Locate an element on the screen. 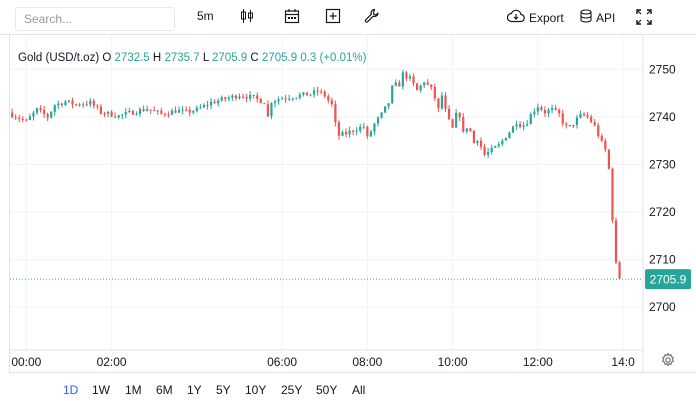 This screenshot has width=696, height=401. y-tick-label: 2750 is located at coordinates (662, 69).